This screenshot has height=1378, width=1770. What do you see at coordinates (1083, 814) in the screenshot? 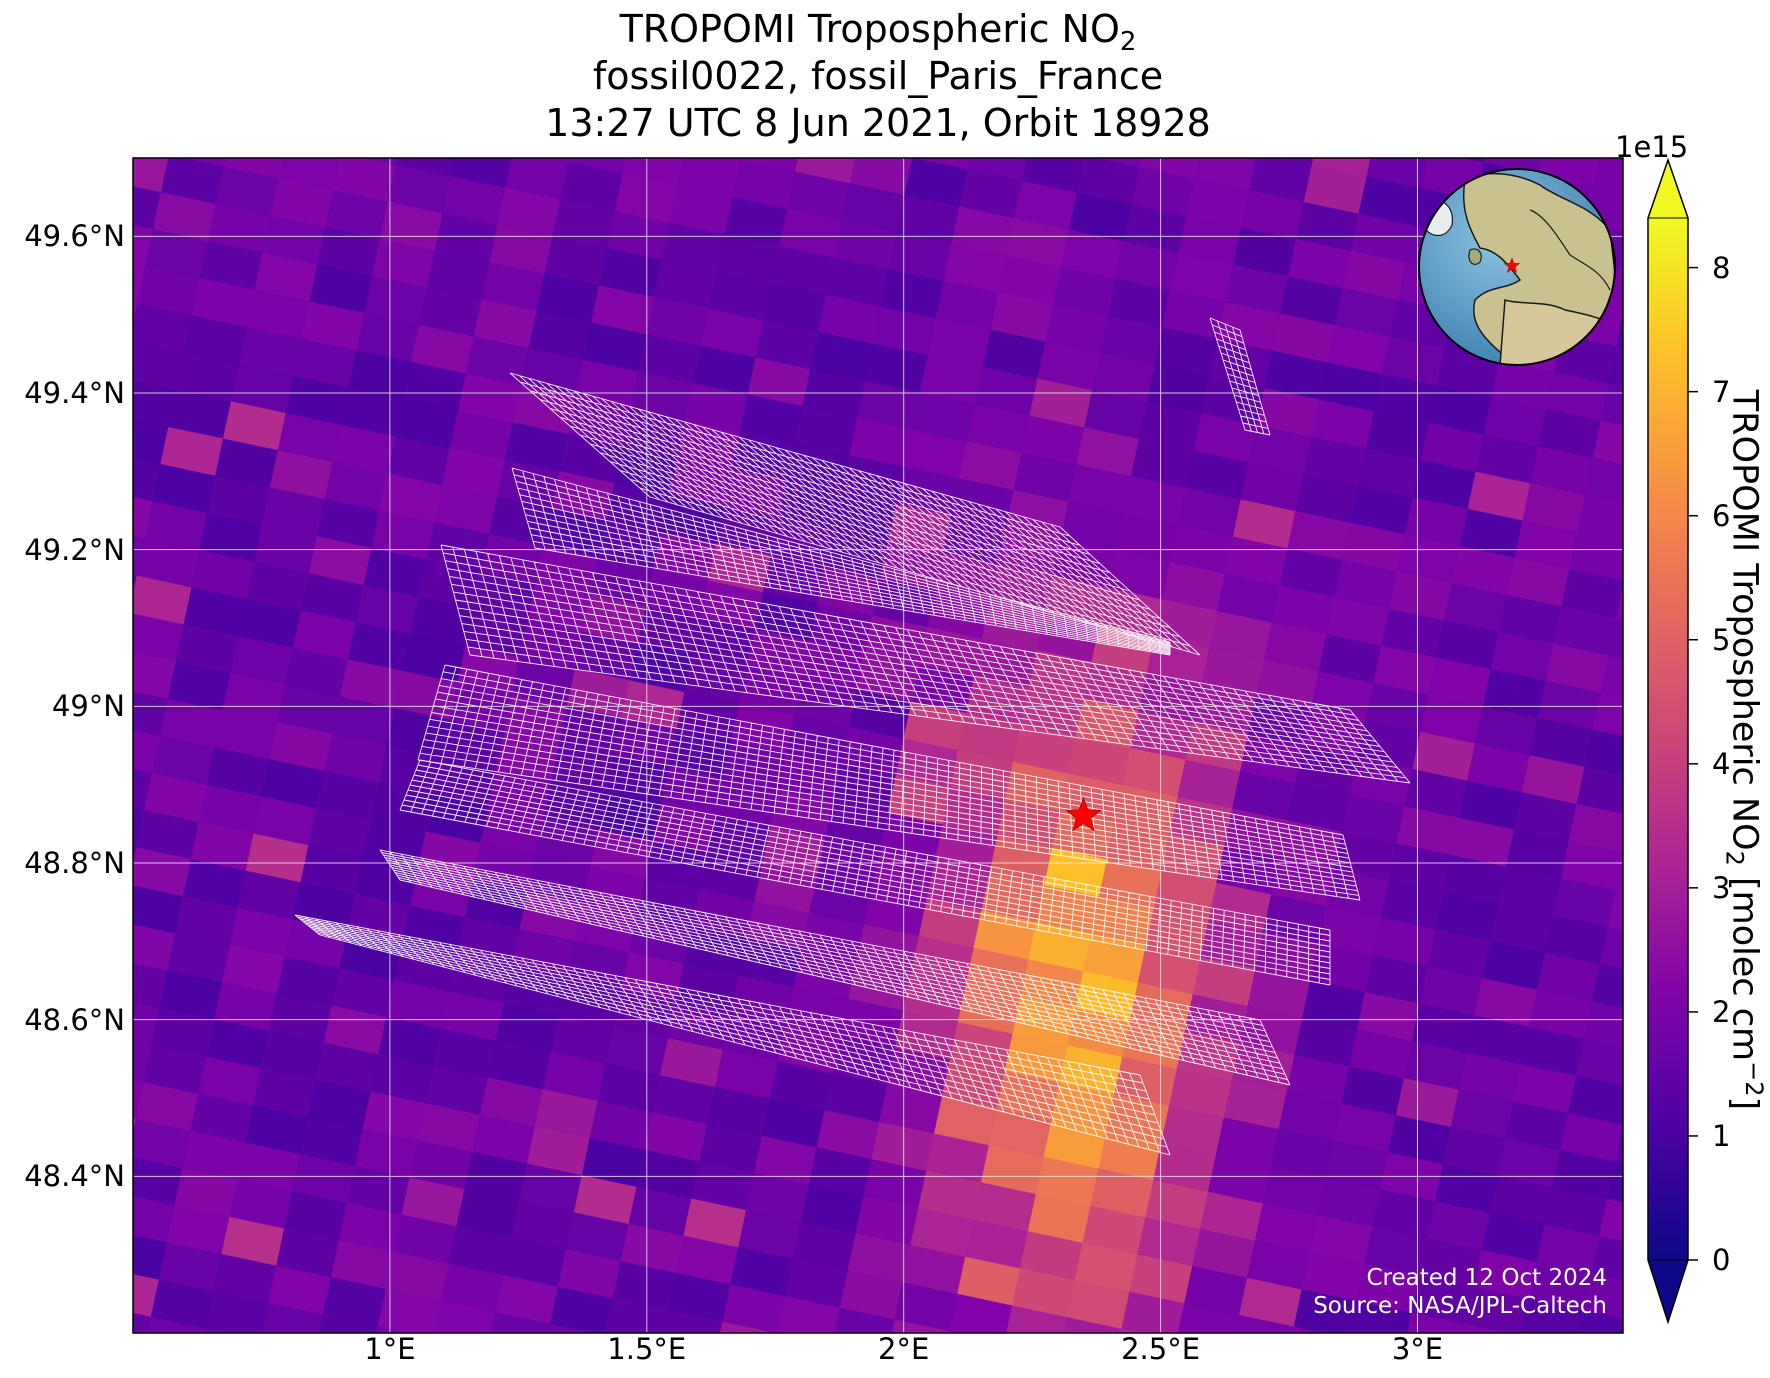
I see `target-star-marker` at bounding box center [1083, 814].